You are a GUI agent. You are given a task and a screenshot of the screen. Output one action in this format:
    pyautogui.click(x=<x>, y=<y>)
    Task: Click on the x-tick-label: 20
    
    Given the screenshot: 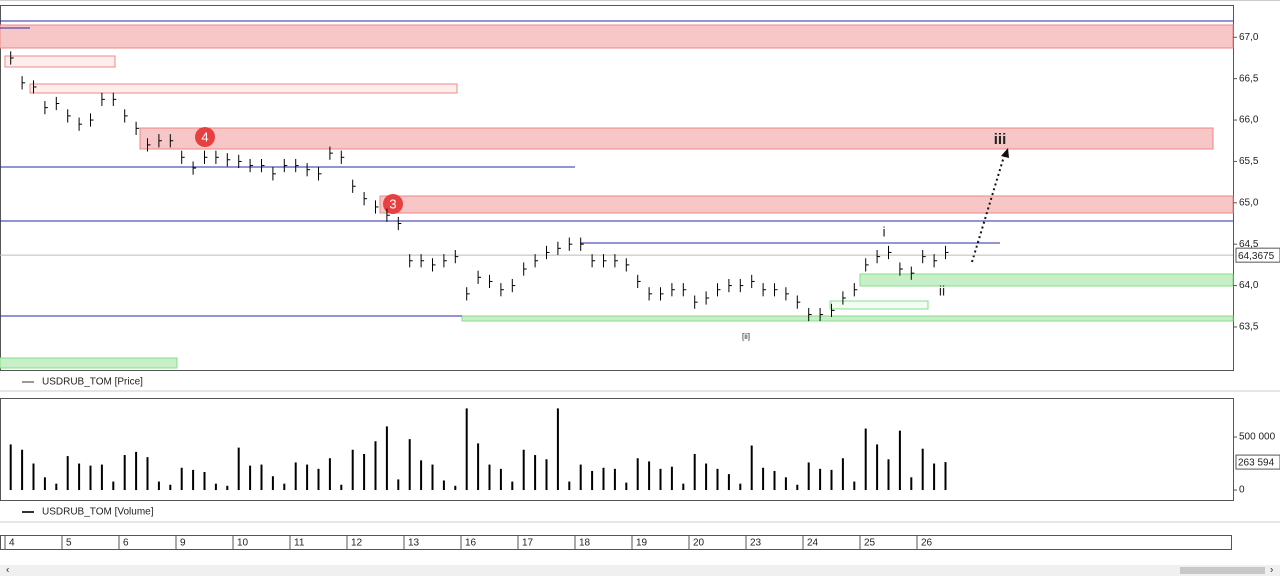 What is the action you would take?
    pyautogui.click(x=699, y=543)
    